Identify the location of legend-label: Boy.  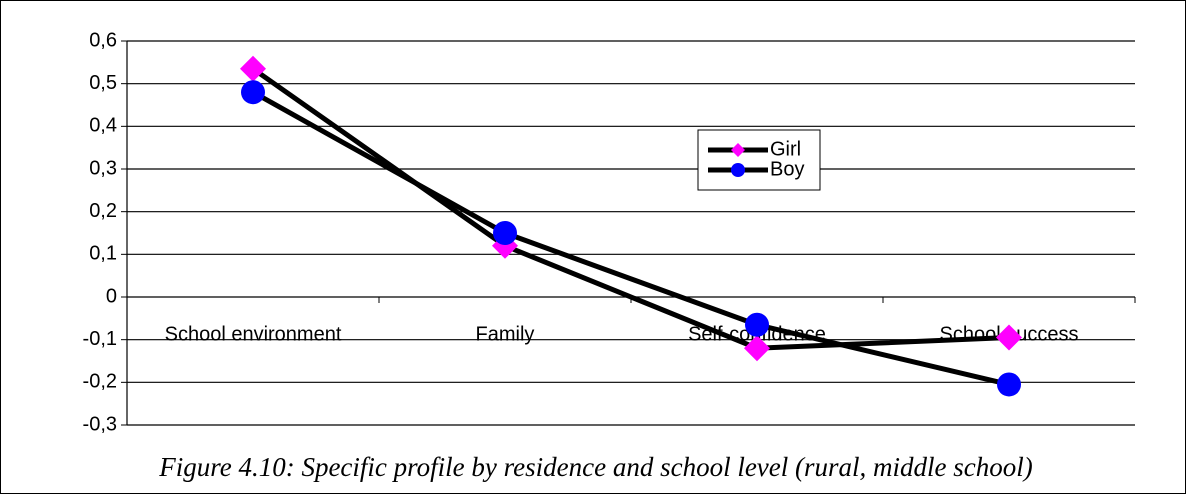
(787, 169).